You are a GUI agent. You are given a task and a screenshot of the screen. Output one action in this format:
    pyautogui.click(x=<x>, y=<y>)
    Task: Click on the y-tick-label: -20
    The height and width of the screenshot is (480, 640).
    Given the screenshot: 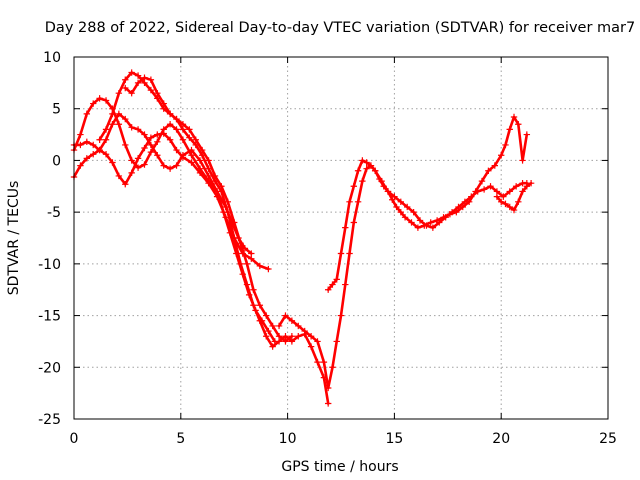 What is the action you would take?
    pyautogui.click(x=49, y=368)
    